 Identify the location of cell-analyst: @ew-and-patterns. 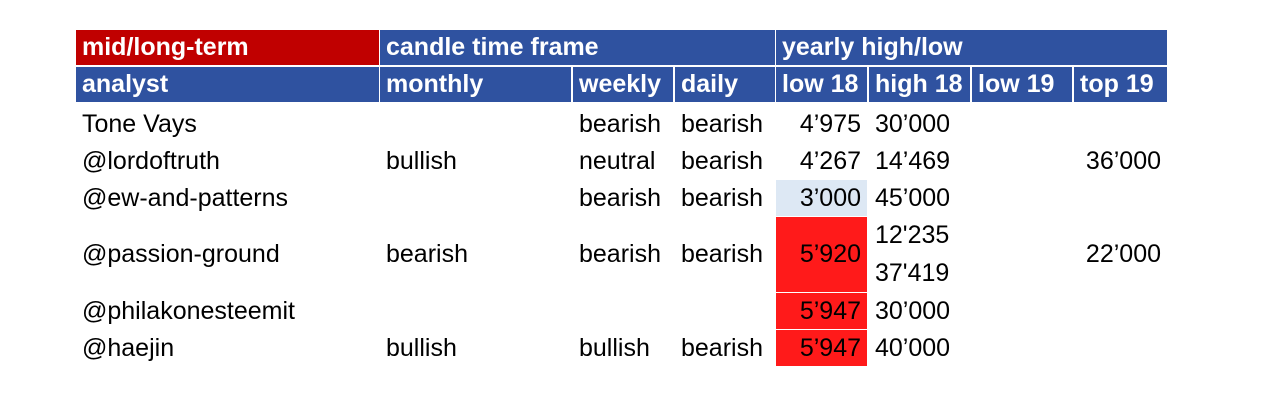
(185, 197).